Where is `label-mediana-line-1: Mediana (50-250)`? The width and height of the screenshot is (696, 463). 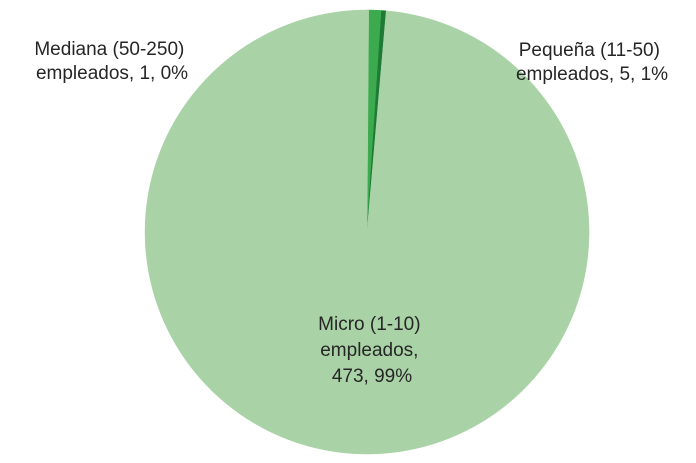
label-mediana-line-1: Mediana (50-250) is located at coordinates (109, 49).